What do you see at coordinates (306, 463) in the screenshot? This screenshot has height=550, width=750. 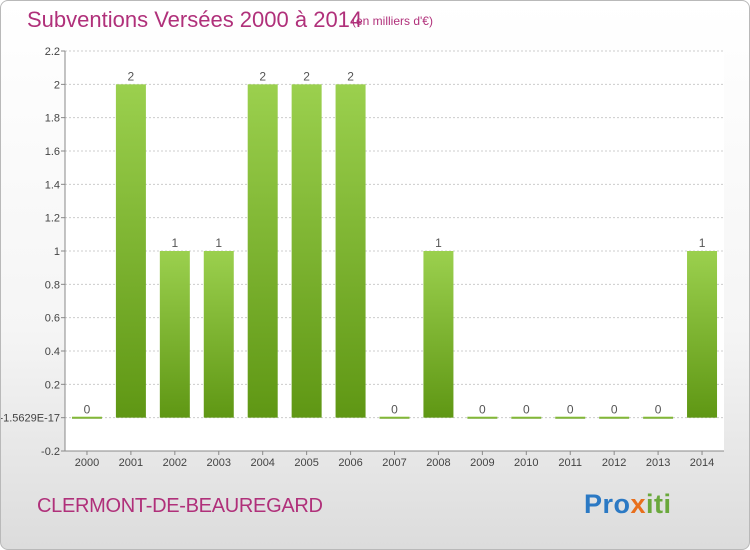 I see `x-tick-label: 2005` at bounding box center [306, 463].